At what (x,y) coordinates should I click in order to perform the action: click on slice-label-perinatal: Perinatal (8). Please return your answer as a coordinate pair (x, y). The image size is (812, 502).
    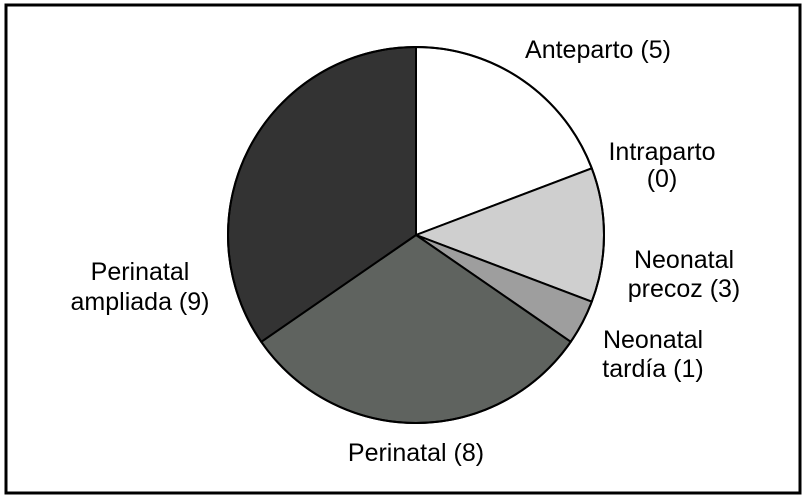
    Looking at the image, I should click on (416, 453).